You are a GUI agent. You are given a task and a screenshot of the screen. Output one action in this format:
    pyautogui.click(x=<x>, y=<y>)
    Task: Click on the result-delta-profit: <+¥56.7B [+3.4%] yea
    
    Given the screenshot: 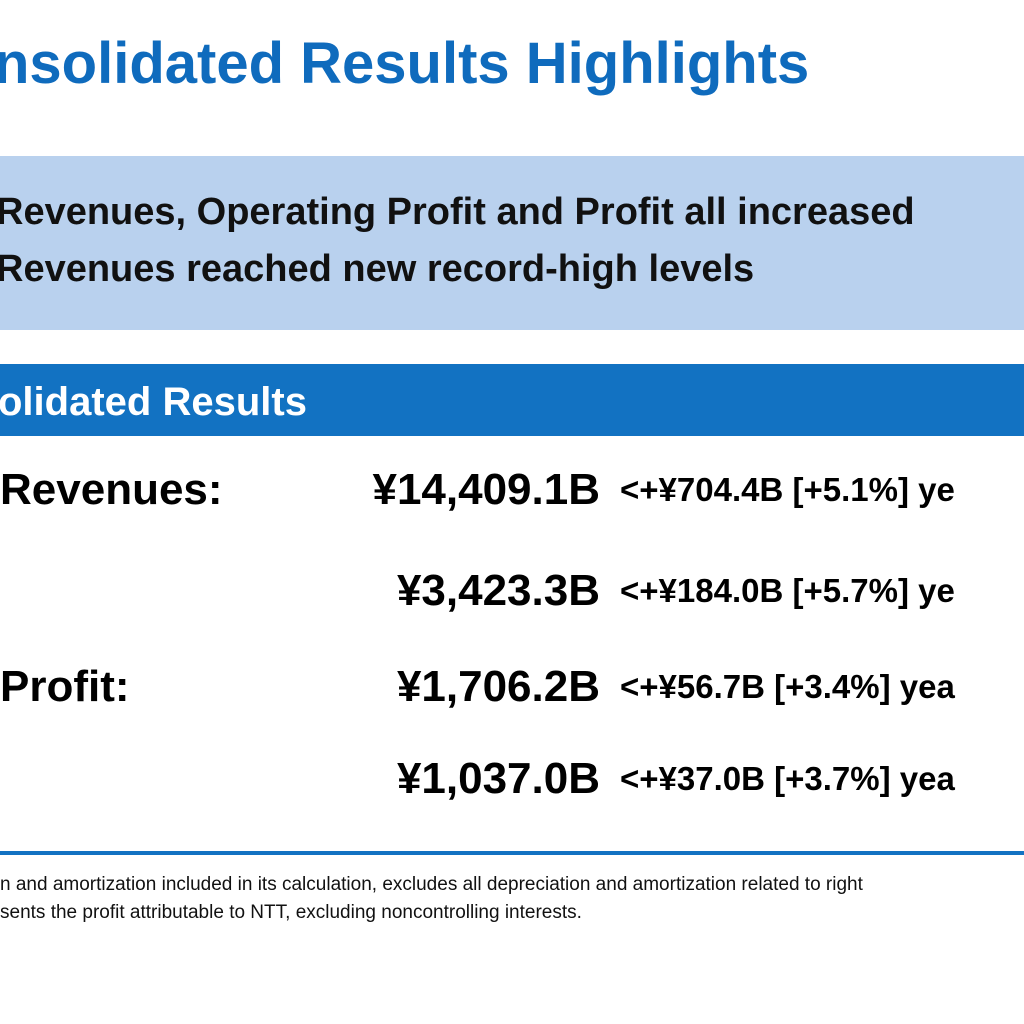 What is the action you would take?
    pyautogui.click(x=787, y=686)
    